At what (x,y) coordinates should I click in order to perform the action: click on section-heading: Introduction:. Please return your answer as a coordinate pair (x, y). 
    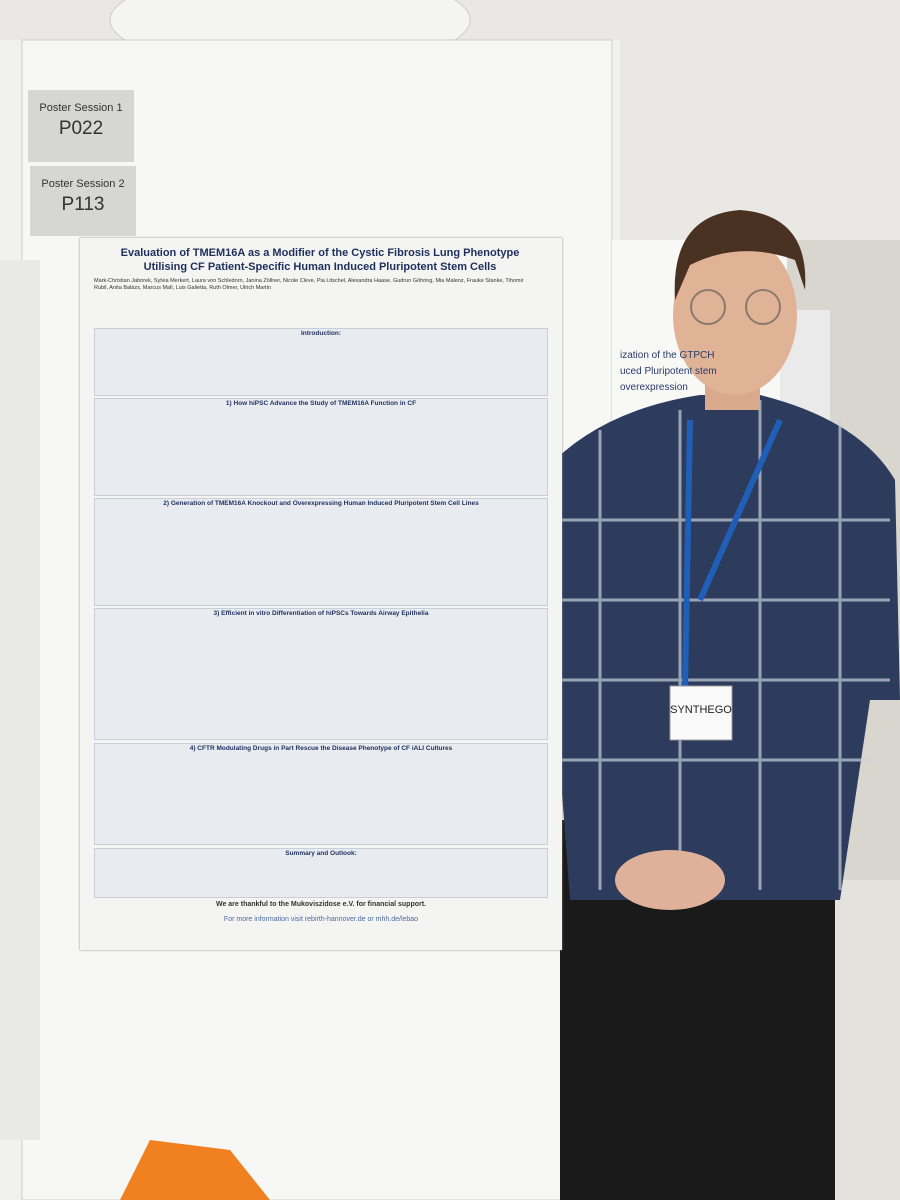
    Looking at the image, I should click on (321, 333).